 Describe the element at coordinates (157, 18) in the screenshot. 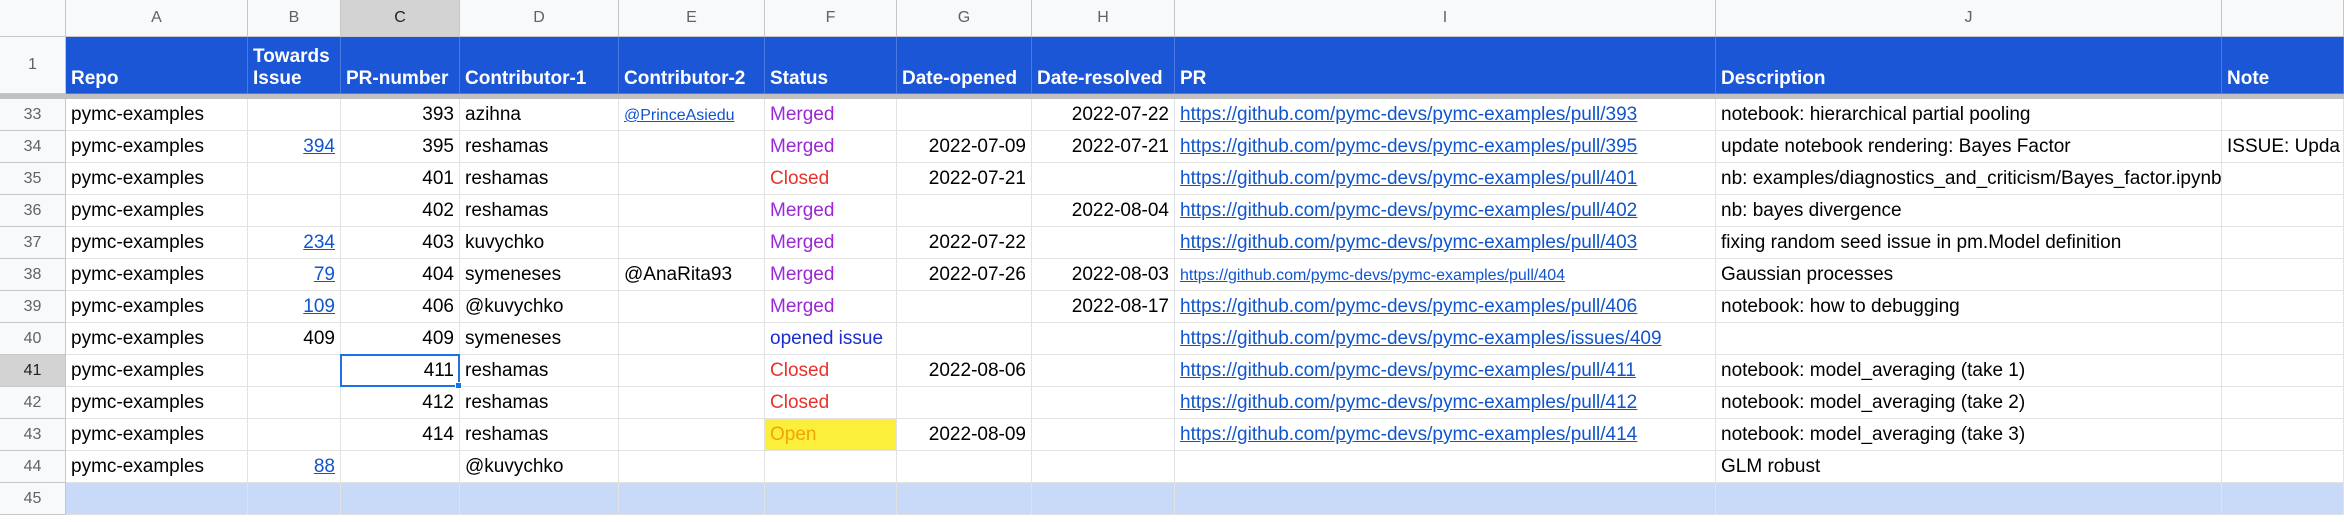

I see `column-header: A` at that location.